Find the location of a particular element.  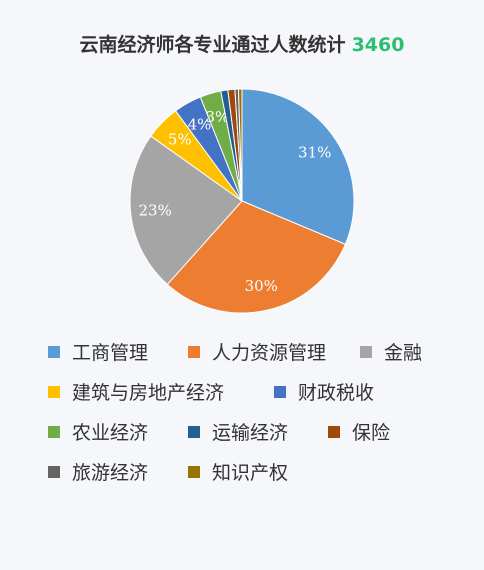

legend-item-3: 金融 is located at coordinates (391, 351).